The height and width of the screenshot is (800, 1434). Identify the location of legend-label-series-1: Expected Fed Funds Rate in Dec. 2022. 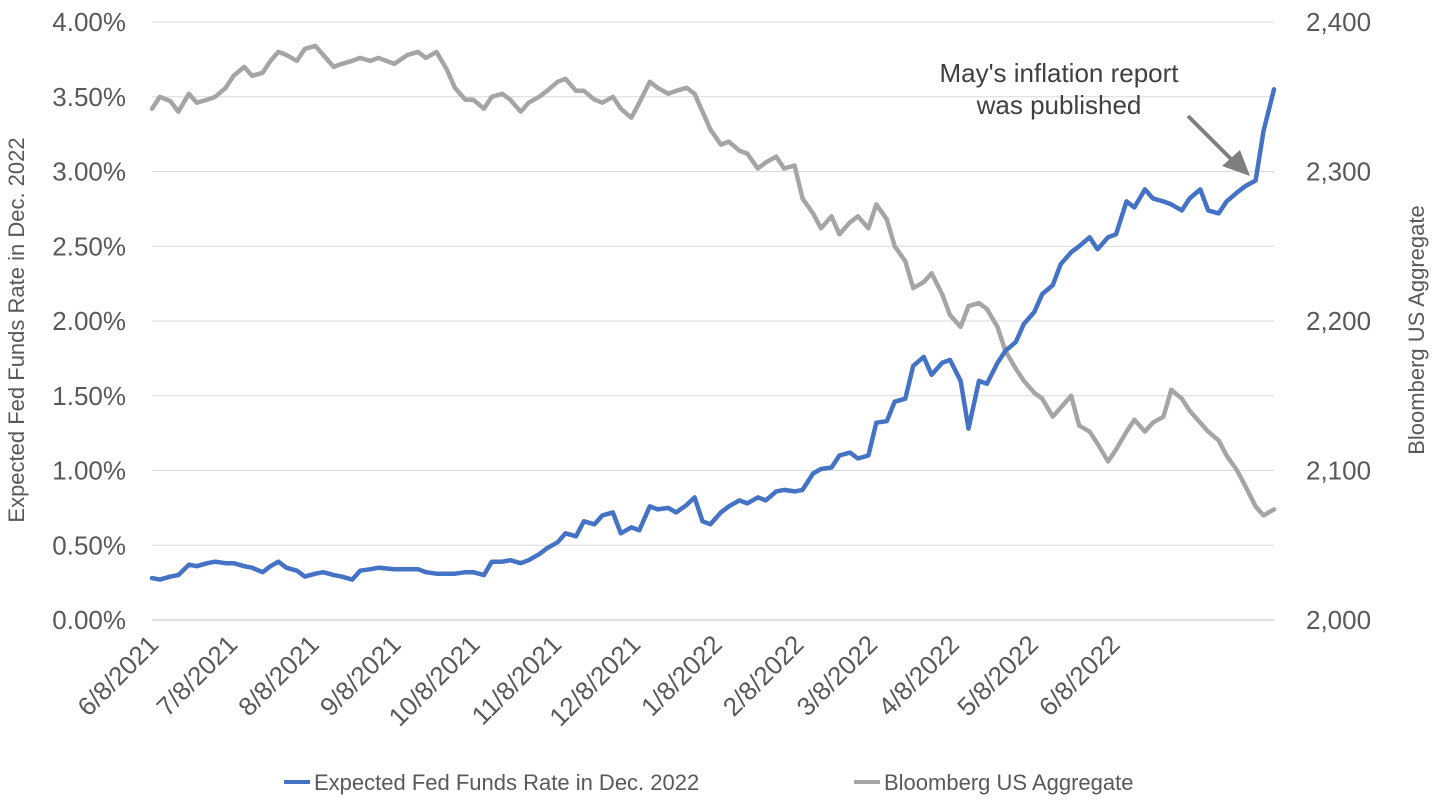
(506, 782).